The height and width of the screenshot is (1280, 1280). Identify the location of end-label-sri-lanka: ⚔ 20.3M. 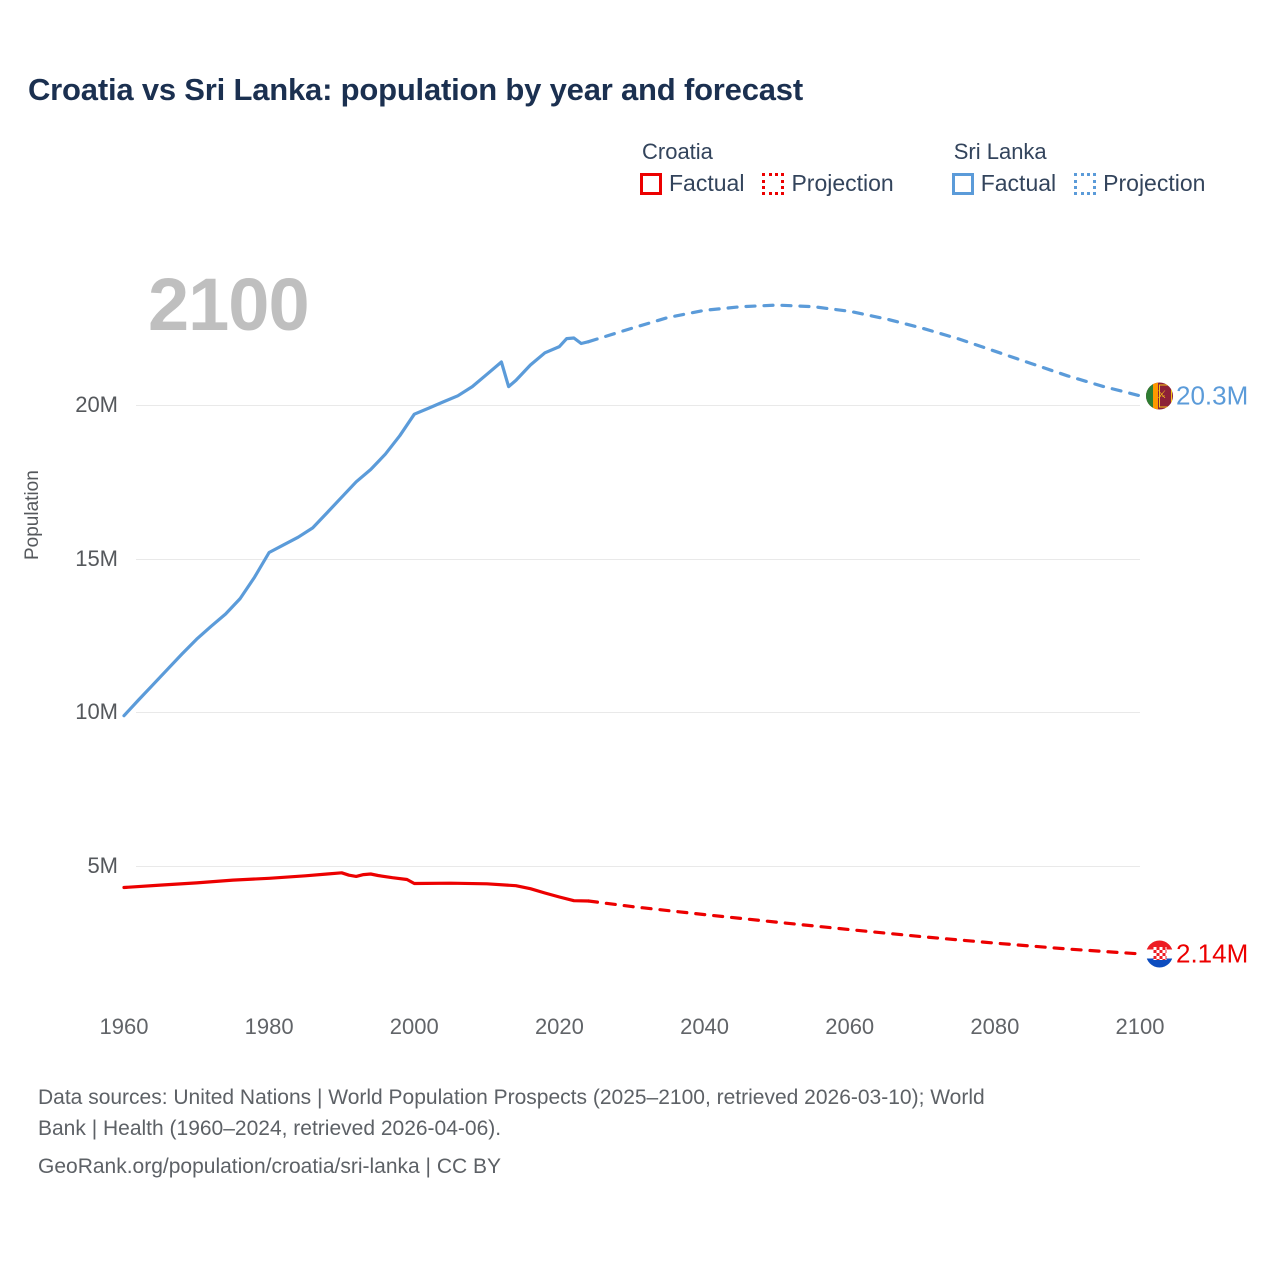
(1197, 395).